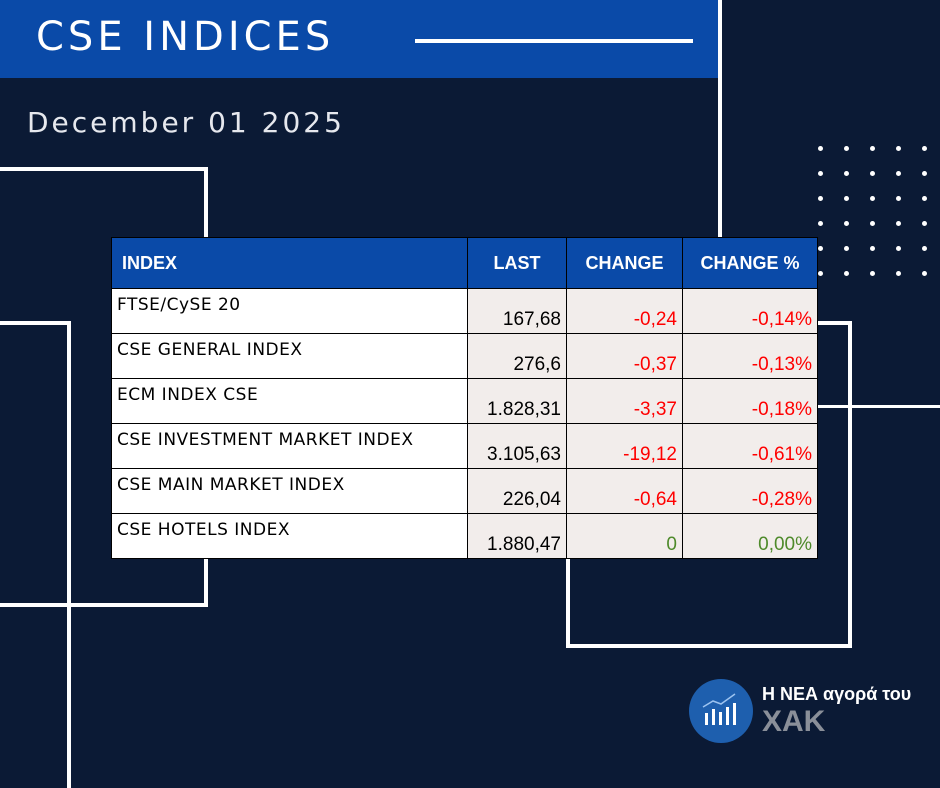  I want to click on change-value: -19,12, so click(624, 446).